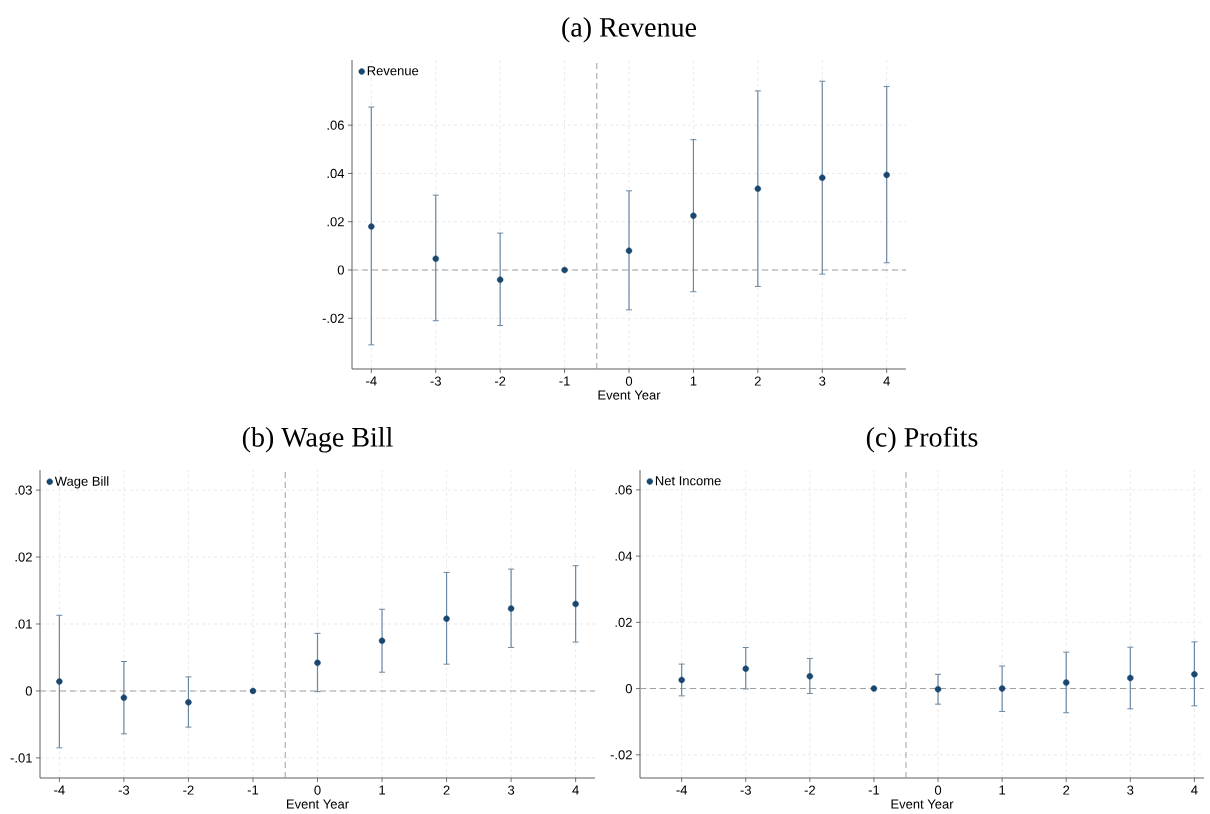 Image resolution: width=1210 pixels, height=814 pixels. Describe the element at coordinates (21, 758) in the screenshot. I see `y-tick-label: -.01` at that location.